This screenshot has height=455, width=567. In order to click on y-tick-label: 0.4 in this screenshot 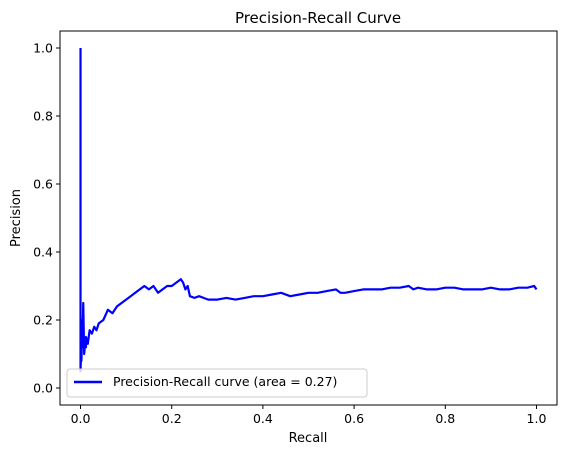, I will do `click(43, 252)`.